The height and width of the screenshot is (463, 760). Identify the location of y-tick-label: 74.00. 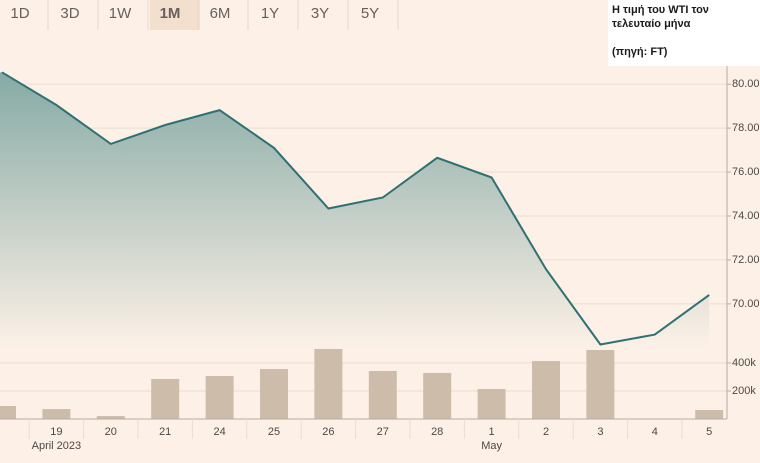
(746, 216).